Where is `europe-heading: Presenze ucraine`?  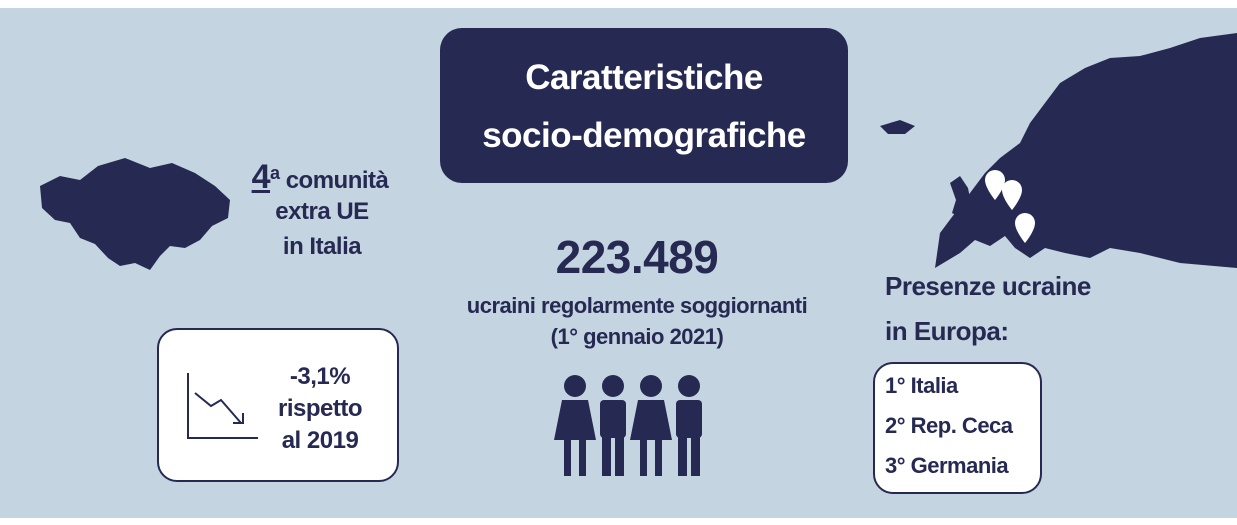
europe-heading: Presenze ucraine is located at coordinates (988, 286).